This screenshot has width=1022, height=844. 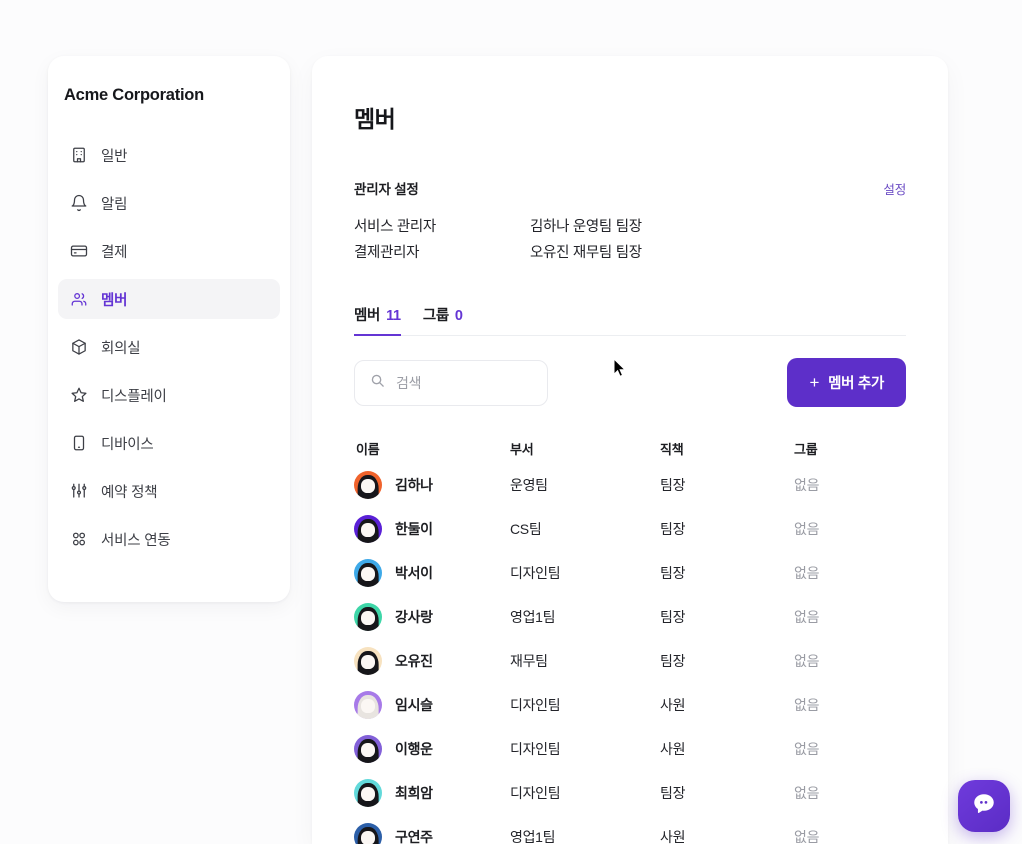 I want to click on column-header-0: 이름, so click(x=368, y=449).